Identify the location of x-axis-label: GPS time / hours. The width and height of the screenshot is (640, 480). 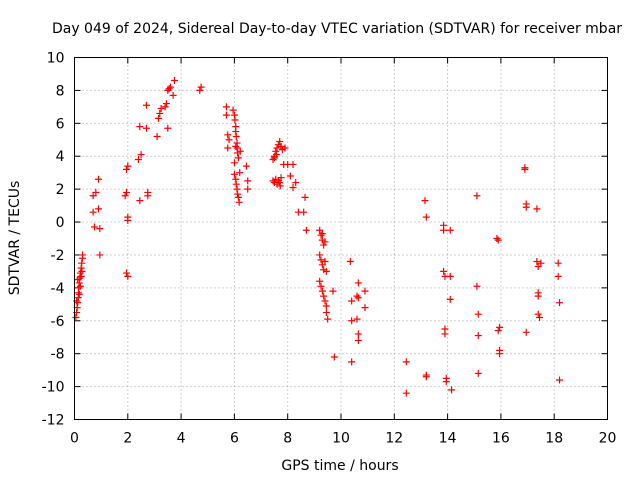
(339, 466).